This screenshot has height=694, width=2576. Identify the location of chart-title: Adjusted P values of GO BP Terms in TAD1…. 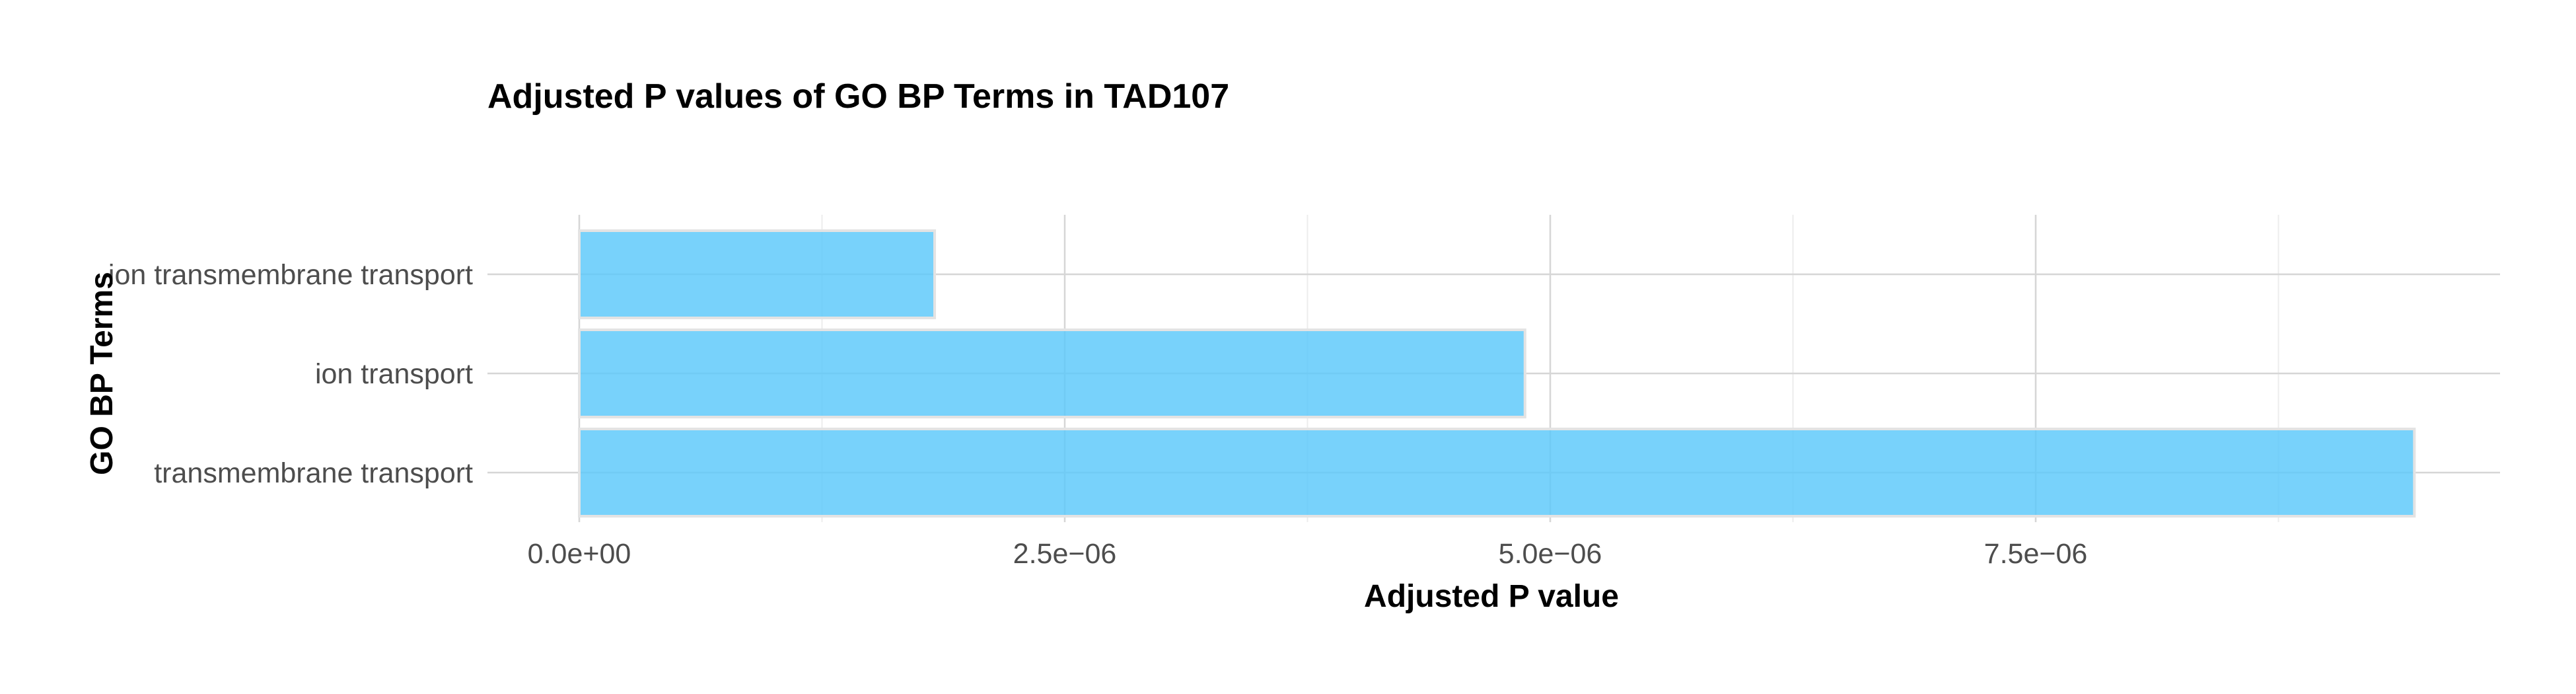
(858, 96).